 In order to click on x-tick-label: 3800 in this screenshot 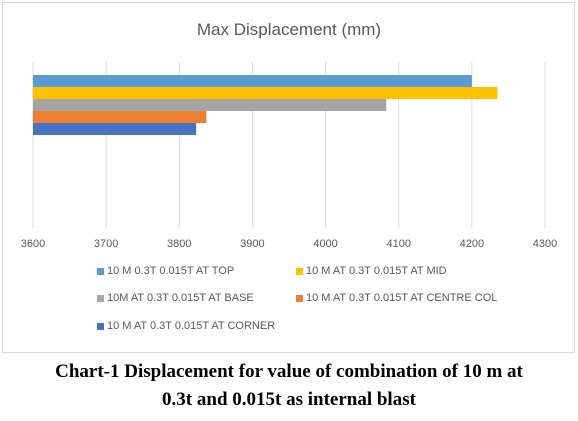, I will do `click(179, 244)`.